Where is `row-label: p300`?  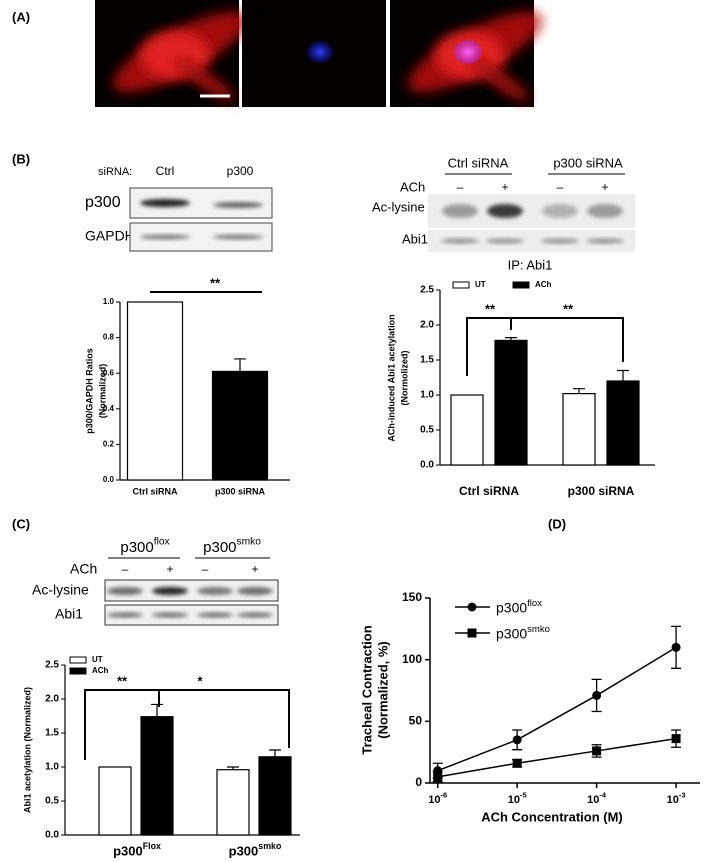 row-label: p300 is located at coordinates (103, 202).